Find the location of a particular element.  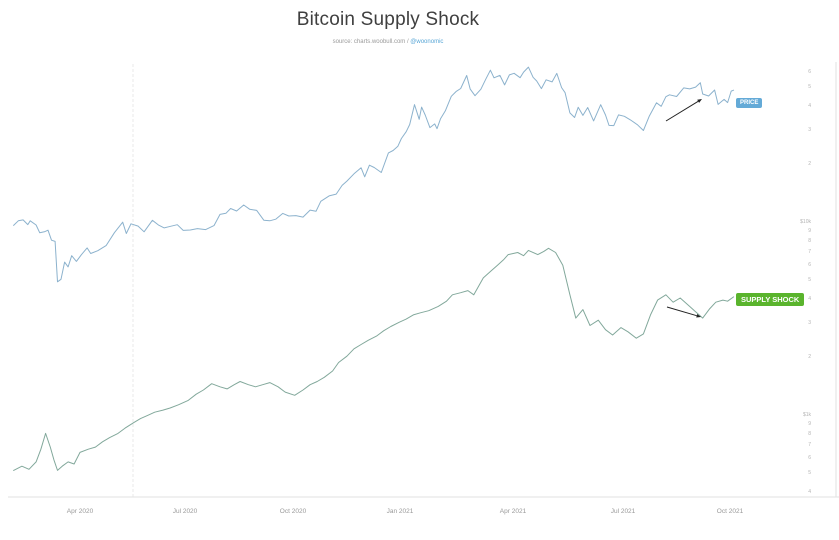

price-axis-tick-label: $10k is located at coordinates (805, 222).